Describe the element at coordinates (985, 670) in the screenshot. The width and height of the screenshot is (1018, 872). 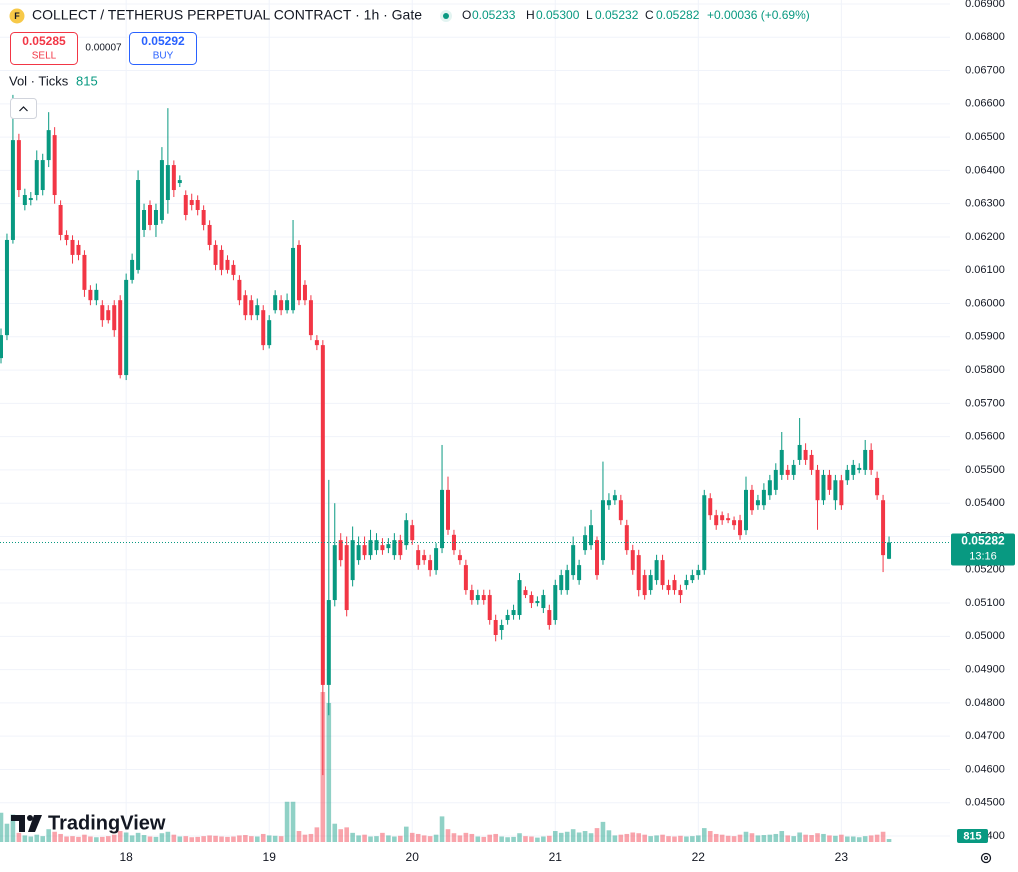
I see `y-tick-label: 0.04900` at that location.